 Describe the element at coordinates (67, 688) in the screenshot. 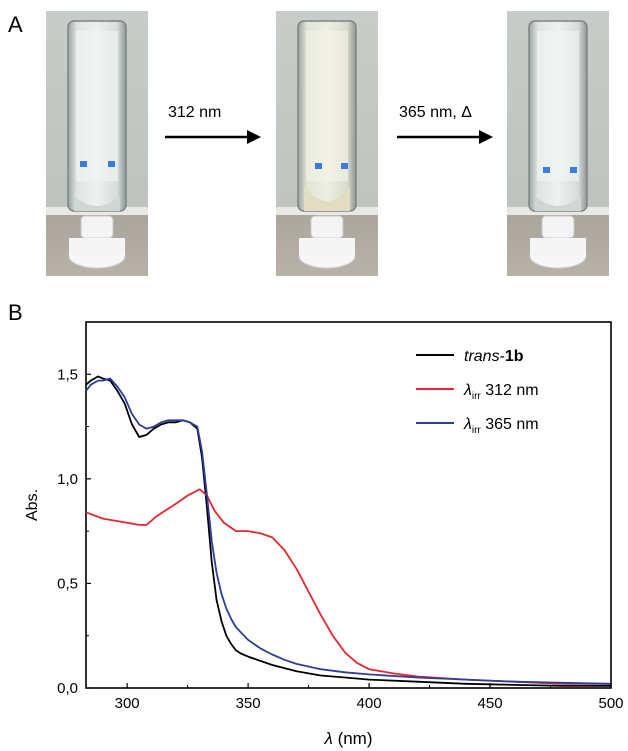

I see `y-tick-label: 0,0` at that location.